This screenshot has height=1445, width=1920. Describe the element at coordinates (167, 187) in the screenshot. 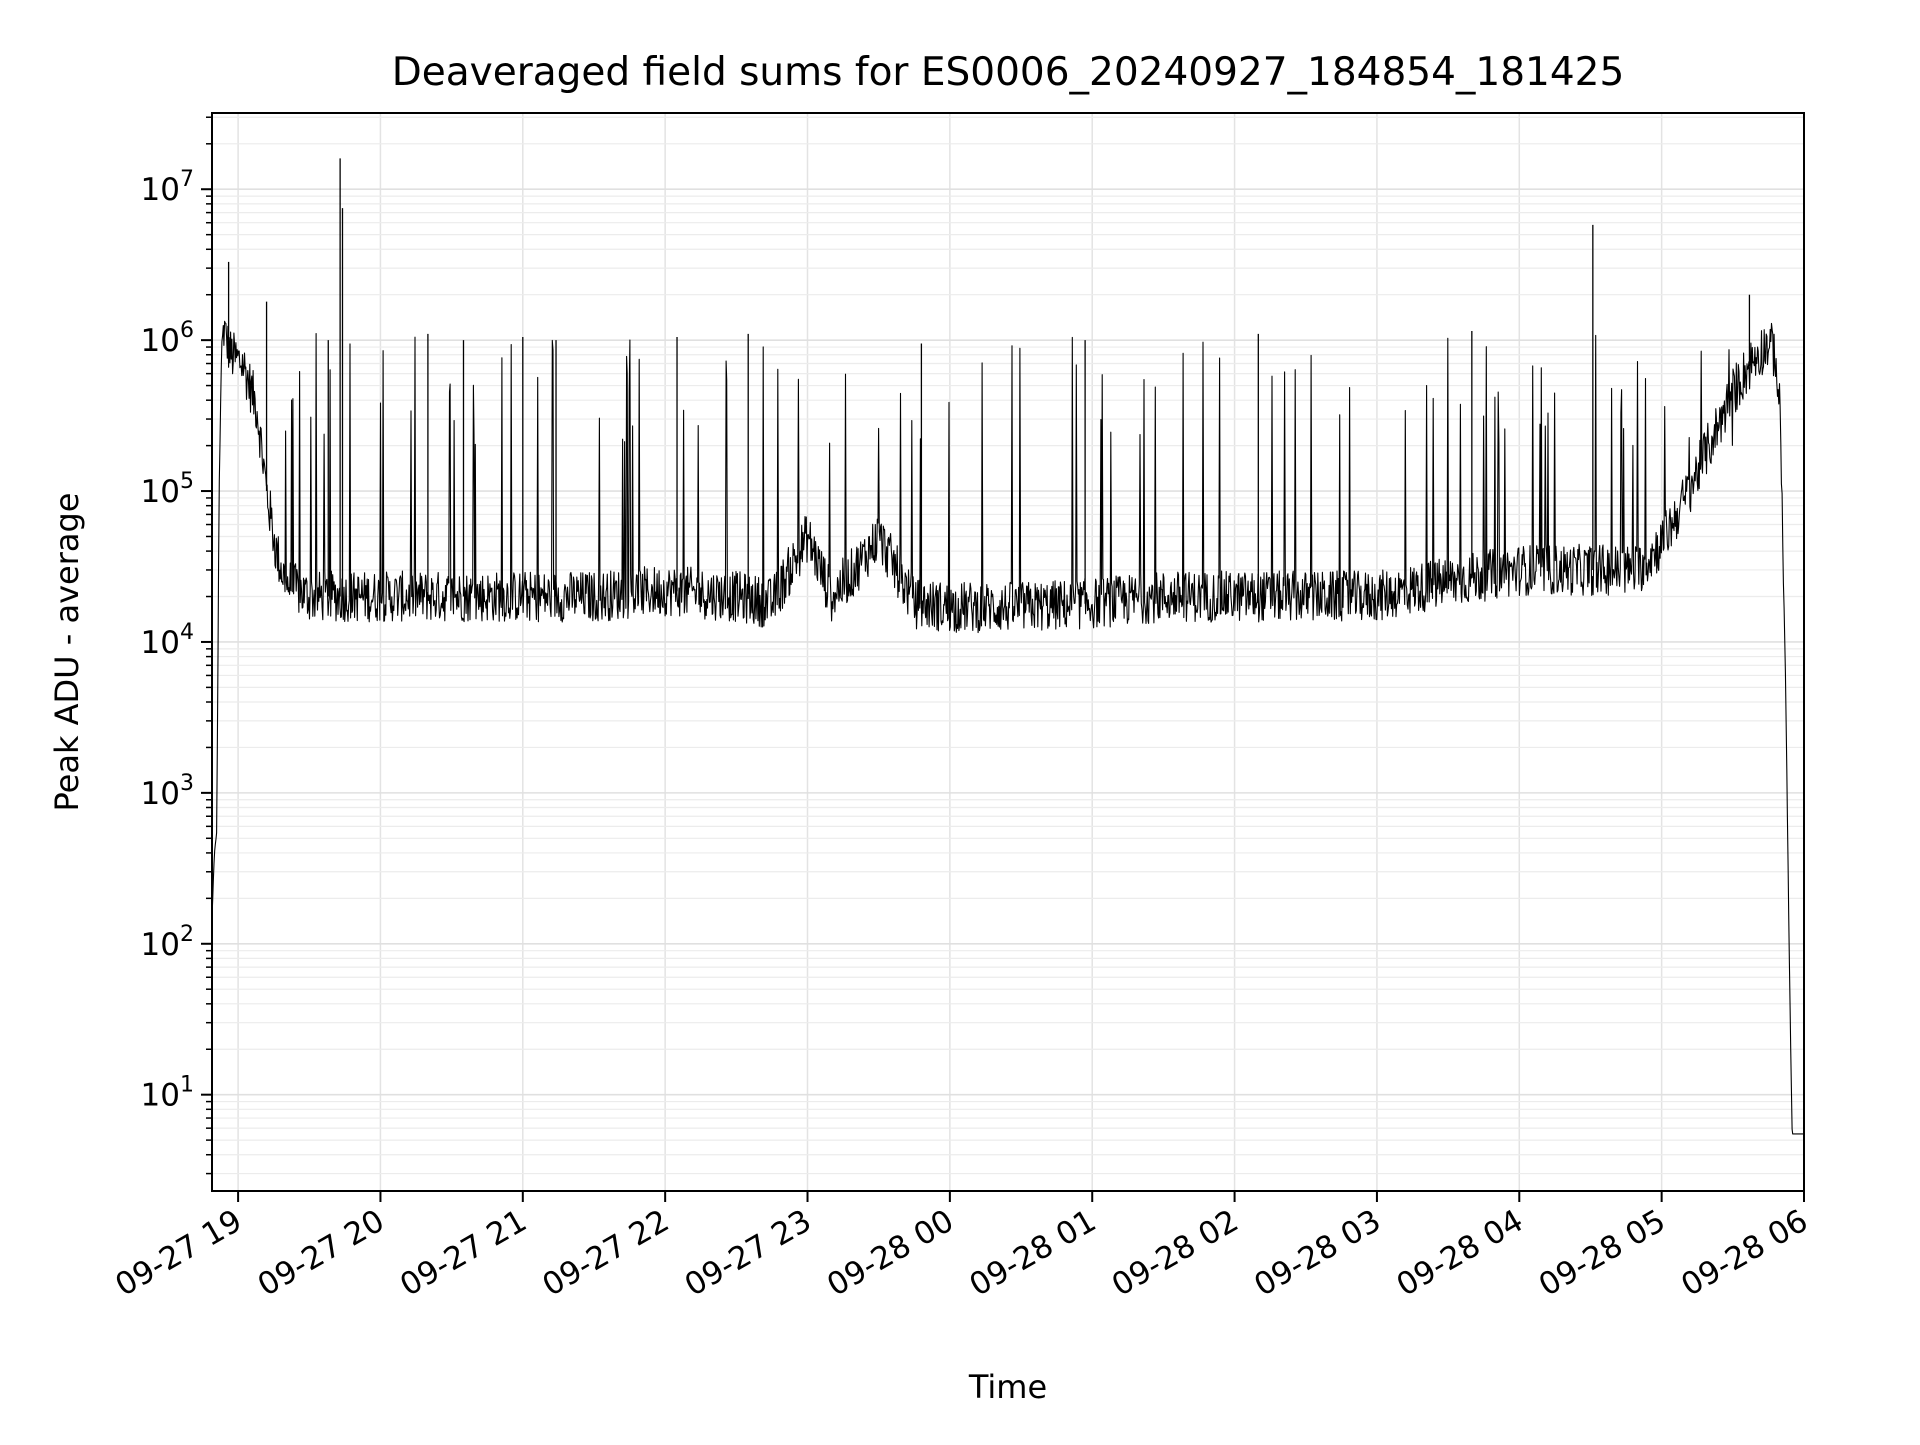

I see `y-tick-label: 10⁷` at that location.